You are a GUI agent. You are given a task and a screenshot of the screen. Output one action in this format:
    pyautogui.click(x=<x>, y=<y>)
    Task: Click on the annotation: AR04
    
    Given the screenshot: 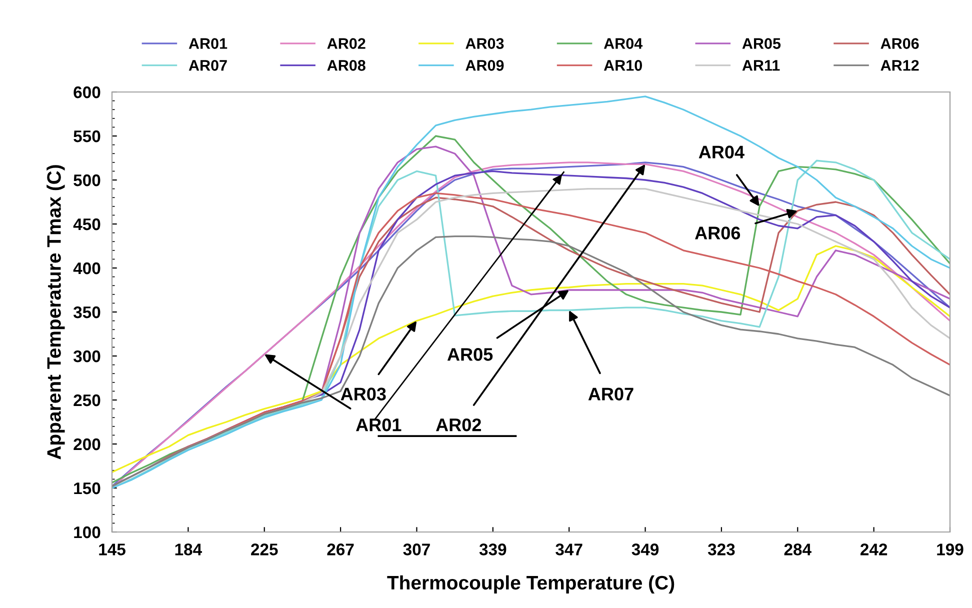 What is the action you would take?
    pyautogui.click(x=721, y=152)
    